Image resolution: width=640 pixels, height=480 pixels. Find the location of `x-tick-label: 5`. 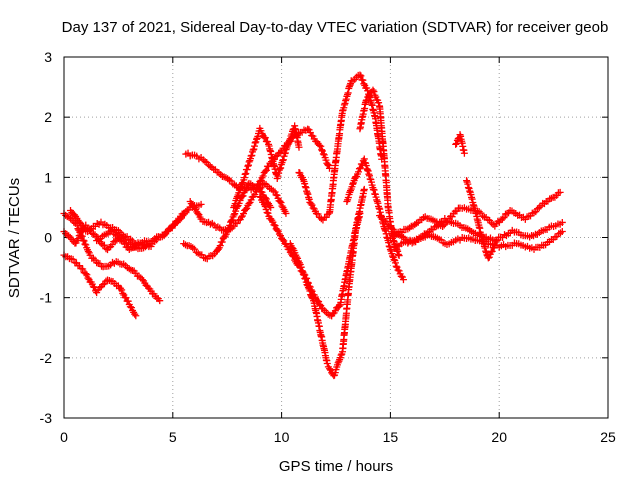

x-tick-label: 5 is located at coordinates (173, 437).